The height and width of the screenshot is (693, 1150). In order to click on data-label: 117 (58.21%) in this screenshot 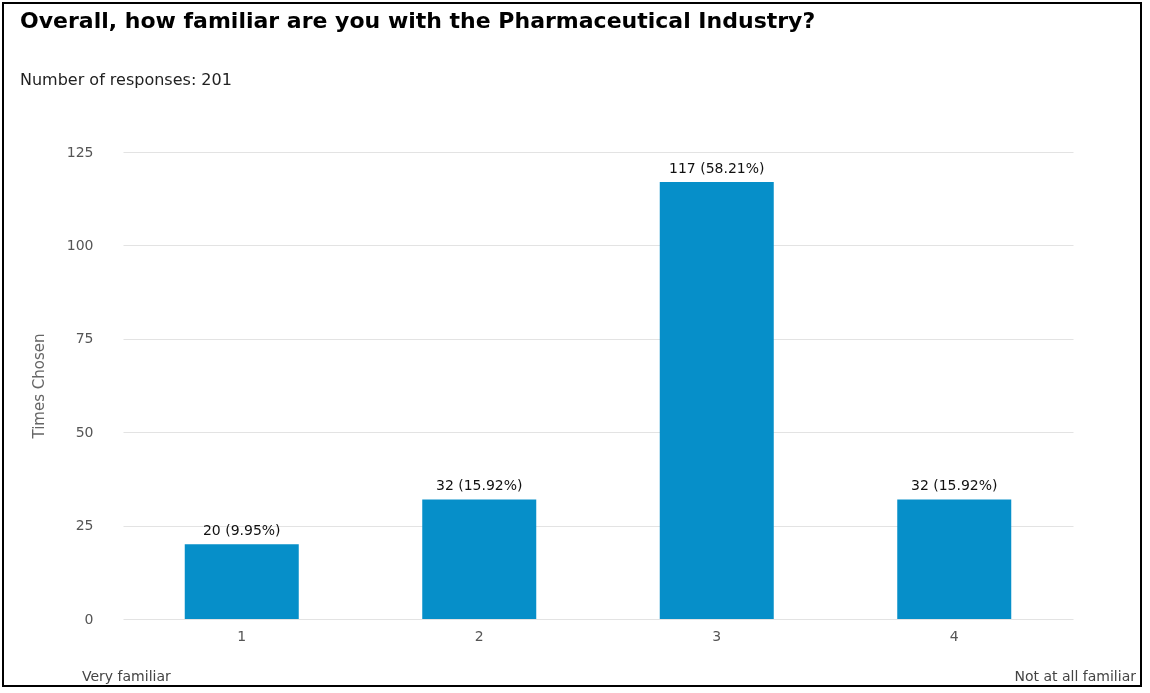, I will do `click(717, 167)`.